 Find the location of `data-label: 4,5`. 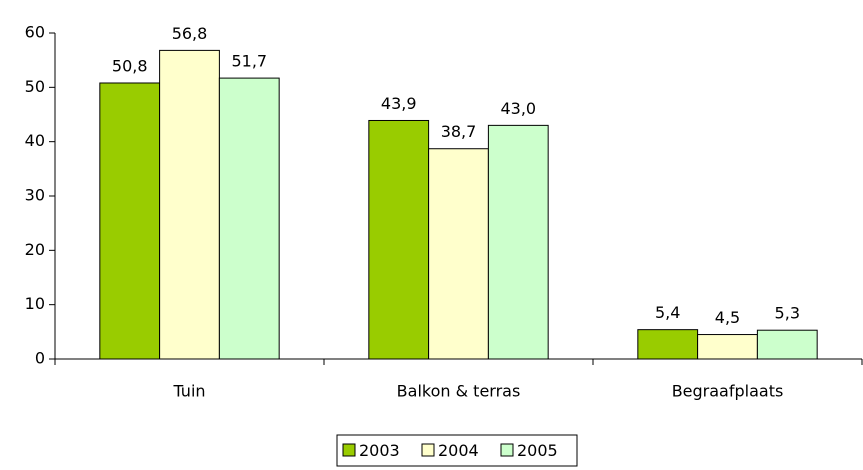

data-label: 4,5 is located at coordinates (727, 317).